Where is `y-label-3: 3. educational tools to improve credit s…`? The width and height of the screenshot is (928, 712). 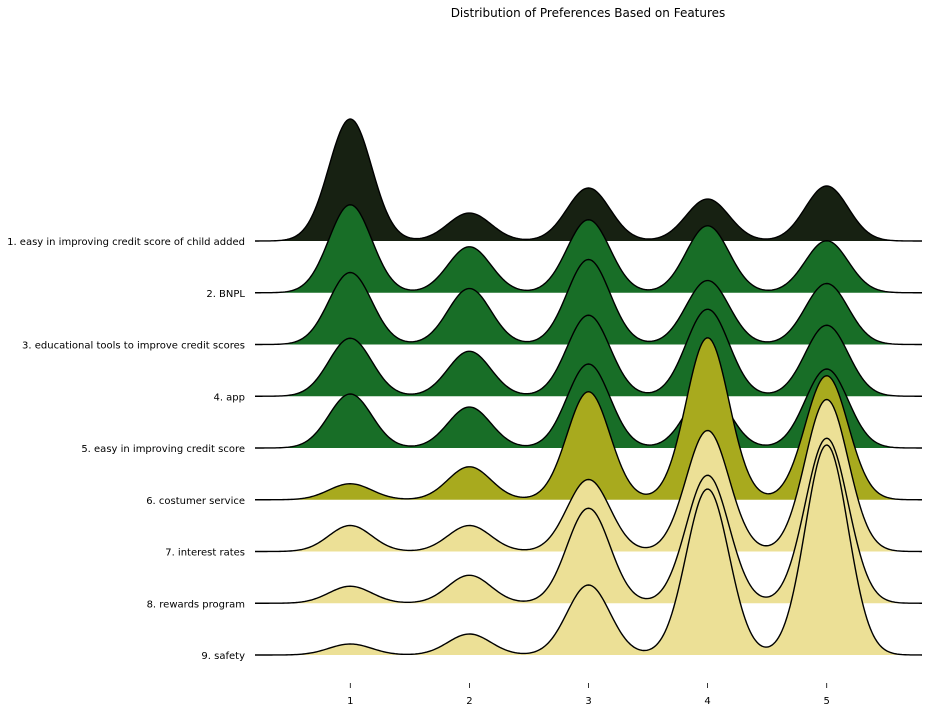
y-label-3: 3. educational tools to improve credit s… is located at coordinates (133, 346).